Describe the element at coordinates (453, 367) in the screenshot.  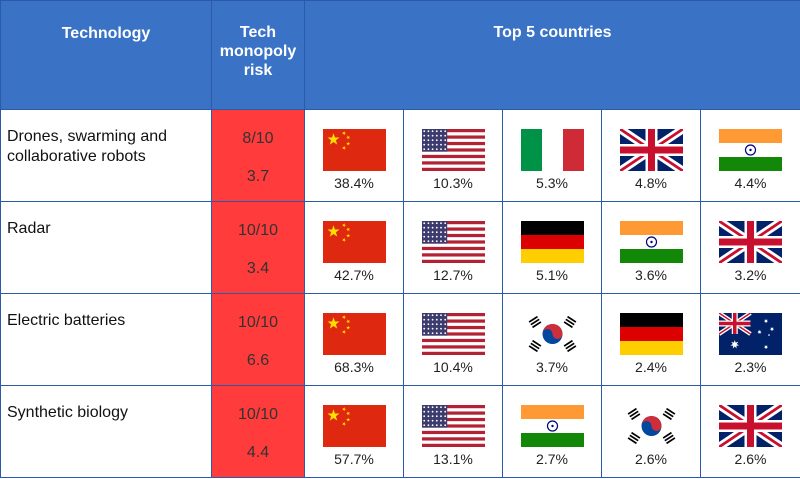
I see `country-share: 10.4%` at that location.